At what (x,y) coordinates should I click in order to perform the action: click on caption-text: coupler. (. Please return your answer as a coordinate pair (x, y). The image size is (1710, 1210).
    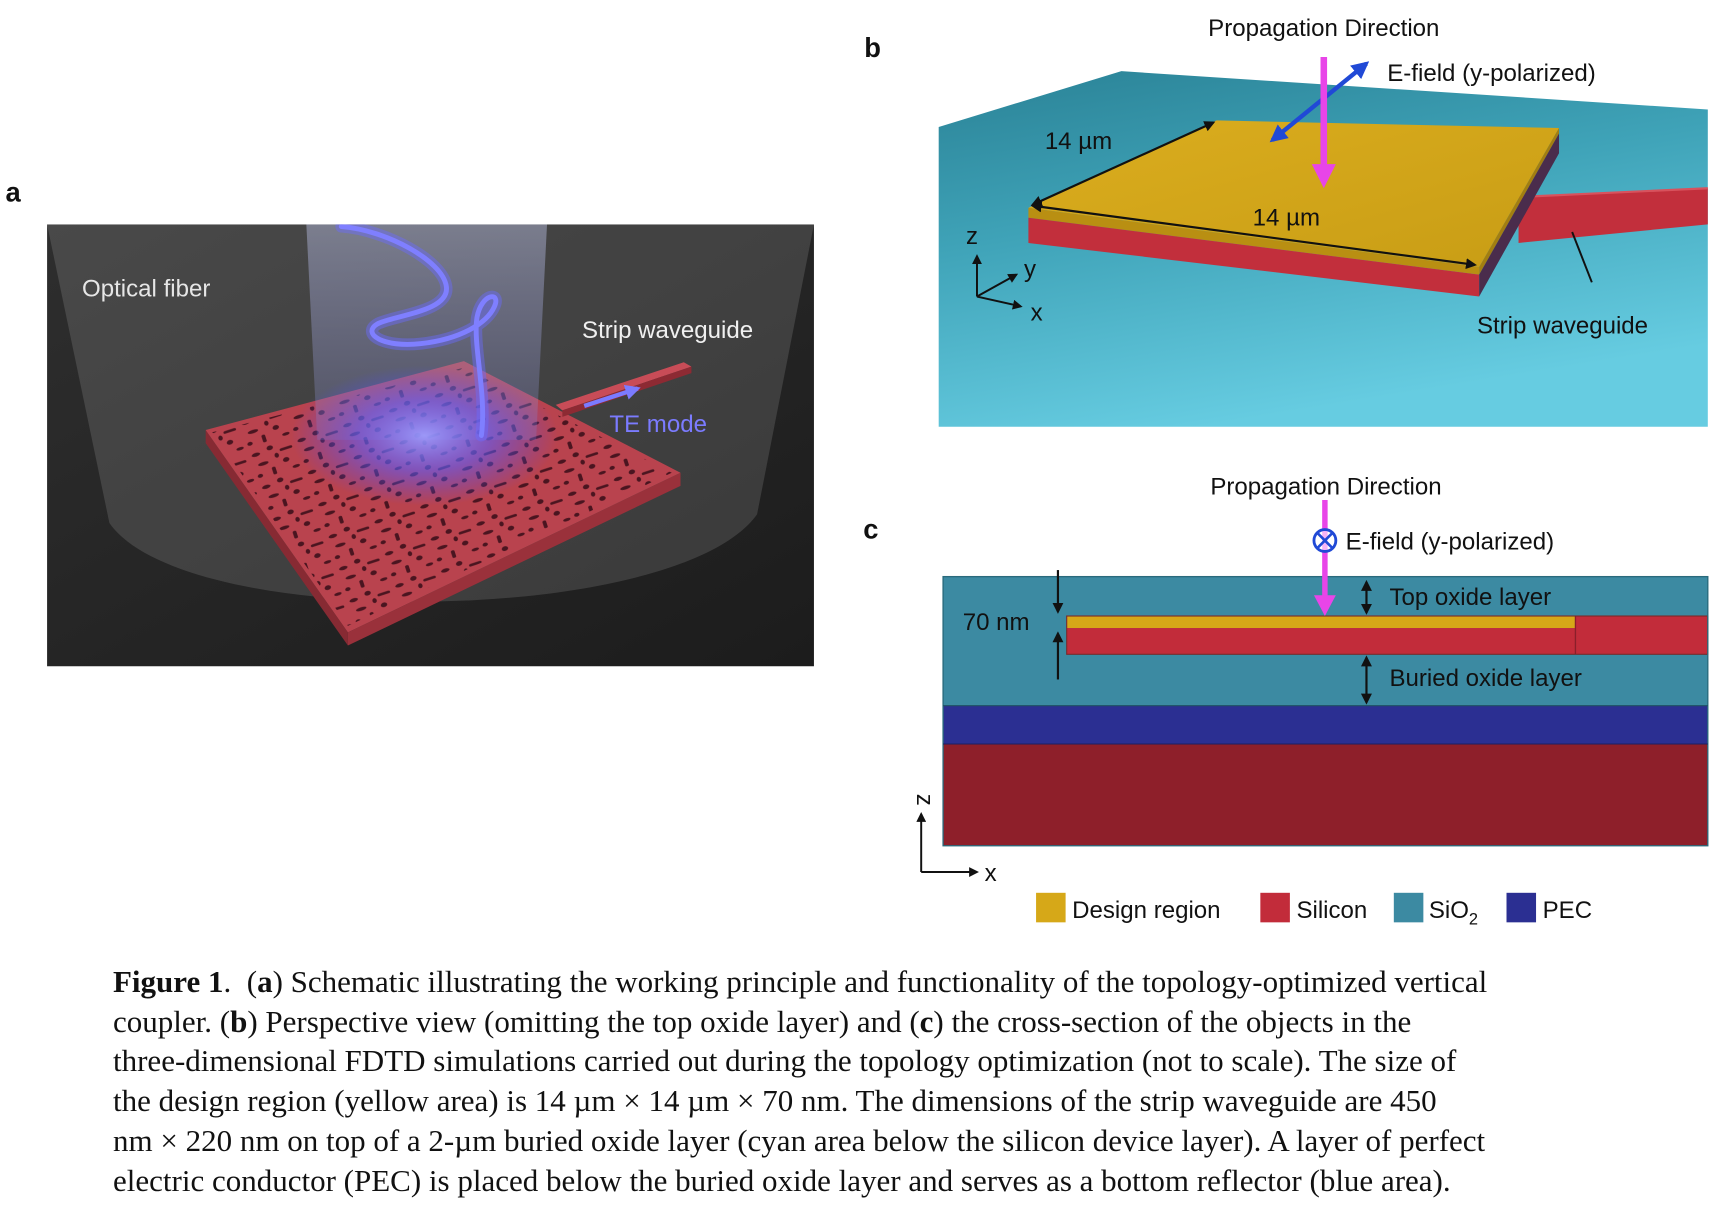
    Looking at the image, I should click on (172, 1021).